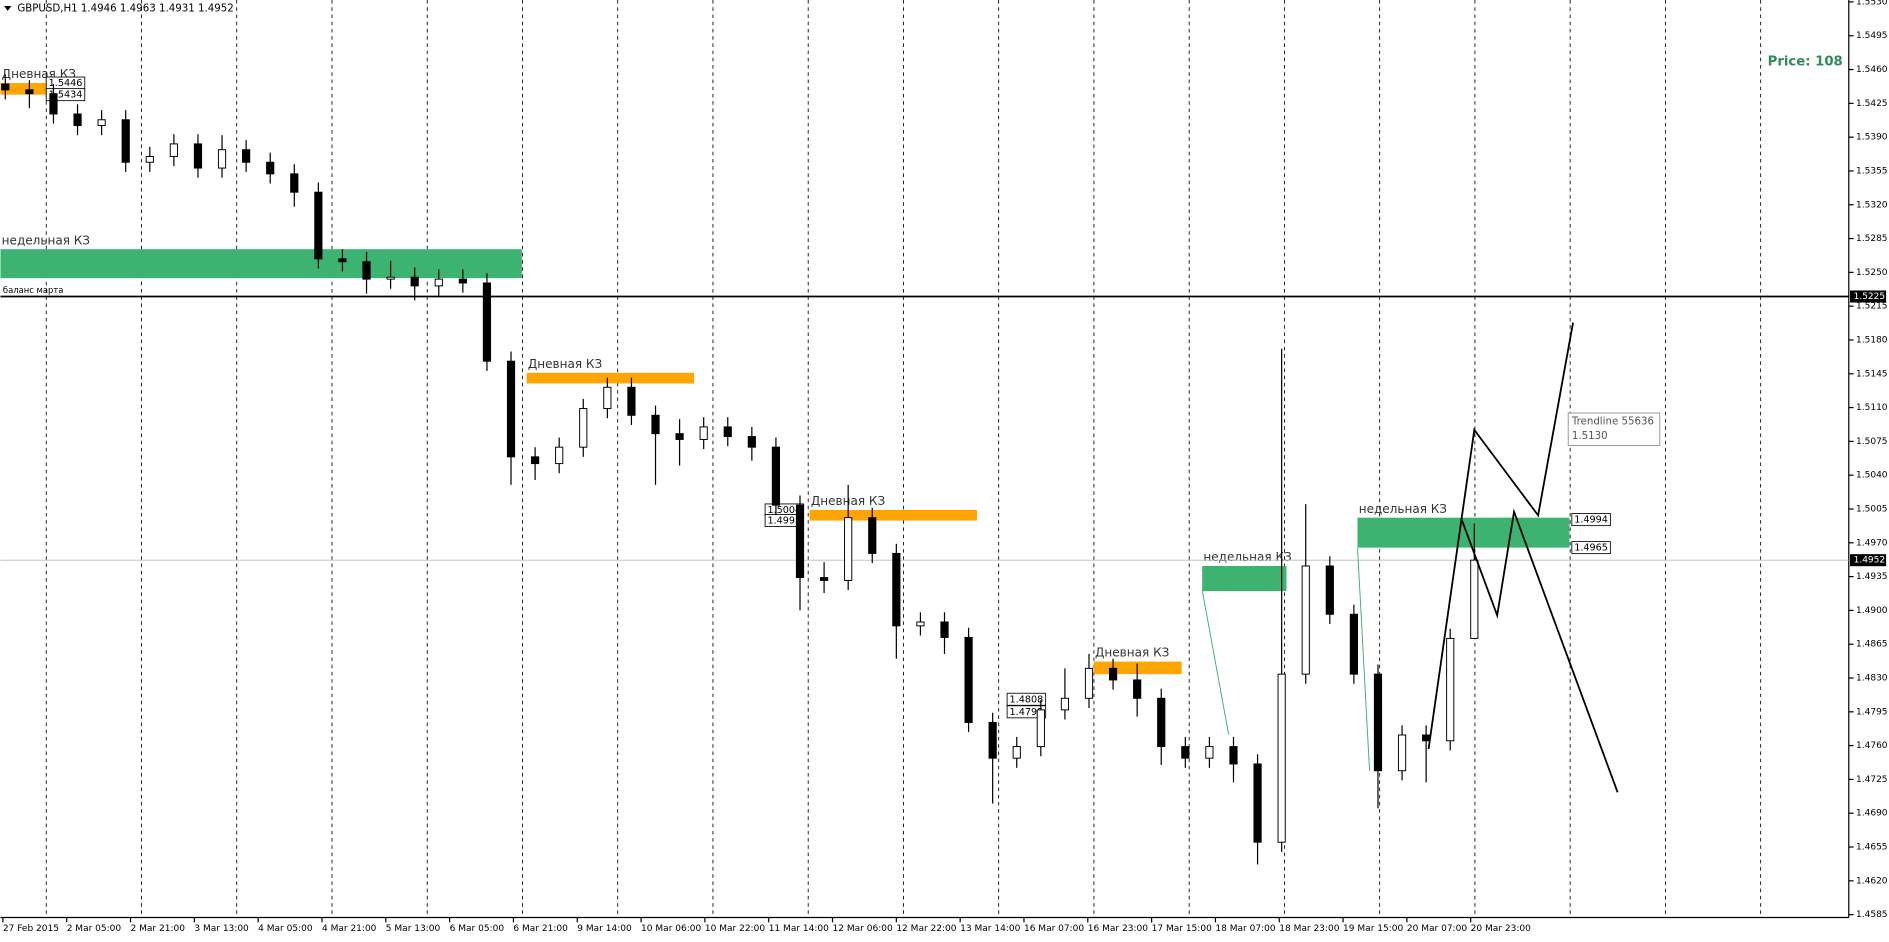 The height and width of the screenshot is (942, 1889). I want to click on x-tick-label: 18 Mar 07:00, so click(1245, 929).